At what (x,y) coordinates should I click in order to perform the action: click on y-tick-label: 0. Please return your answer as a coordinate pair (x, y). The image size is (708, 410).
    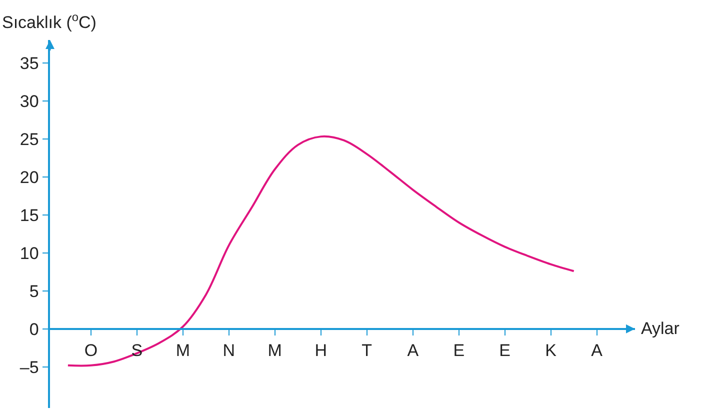
    Looking at the image, I should click on (34, 329).